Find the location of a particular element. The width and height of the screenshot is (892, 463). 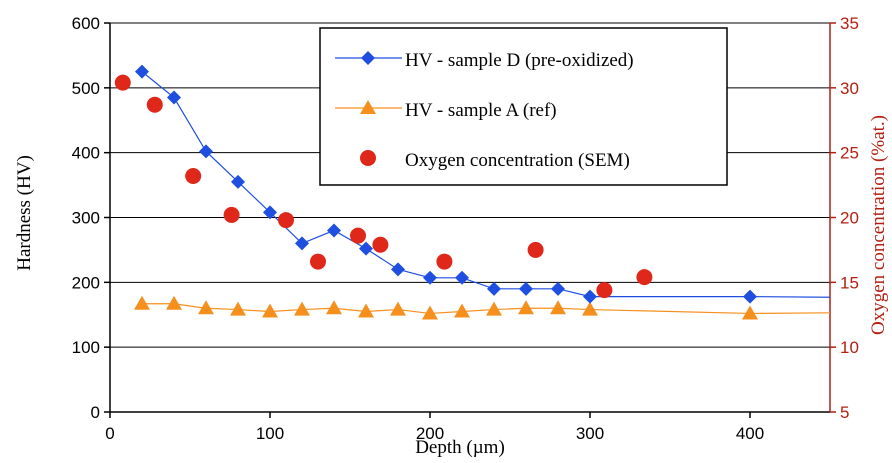

y2-tick-label: 20 is located at coordinates (849, 218).